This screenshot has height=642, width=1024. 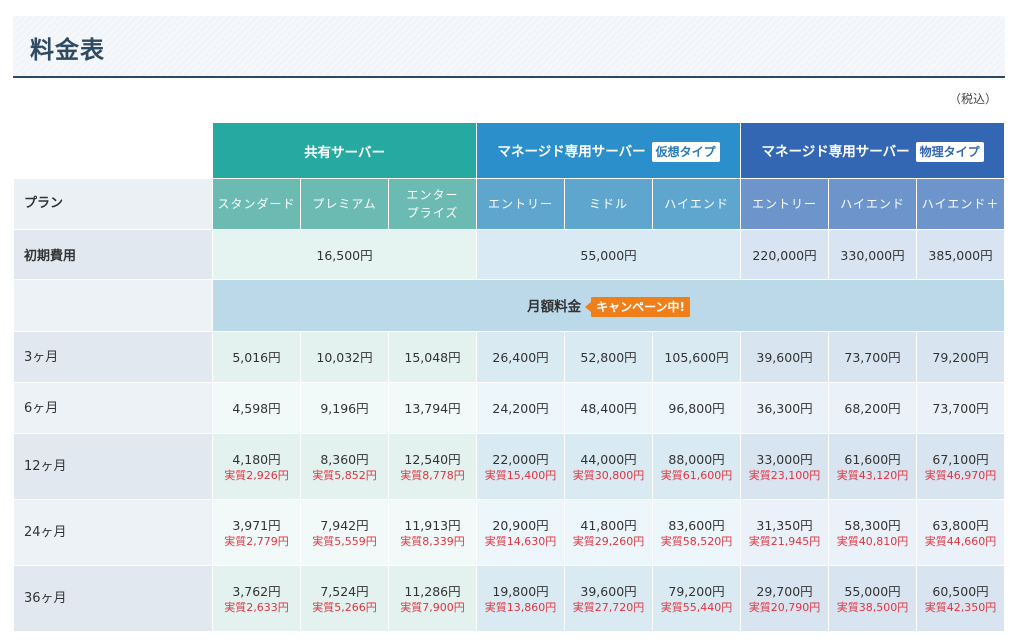 I want to click on type-badge: 仮想タイプ, so click(x=685, y=151).